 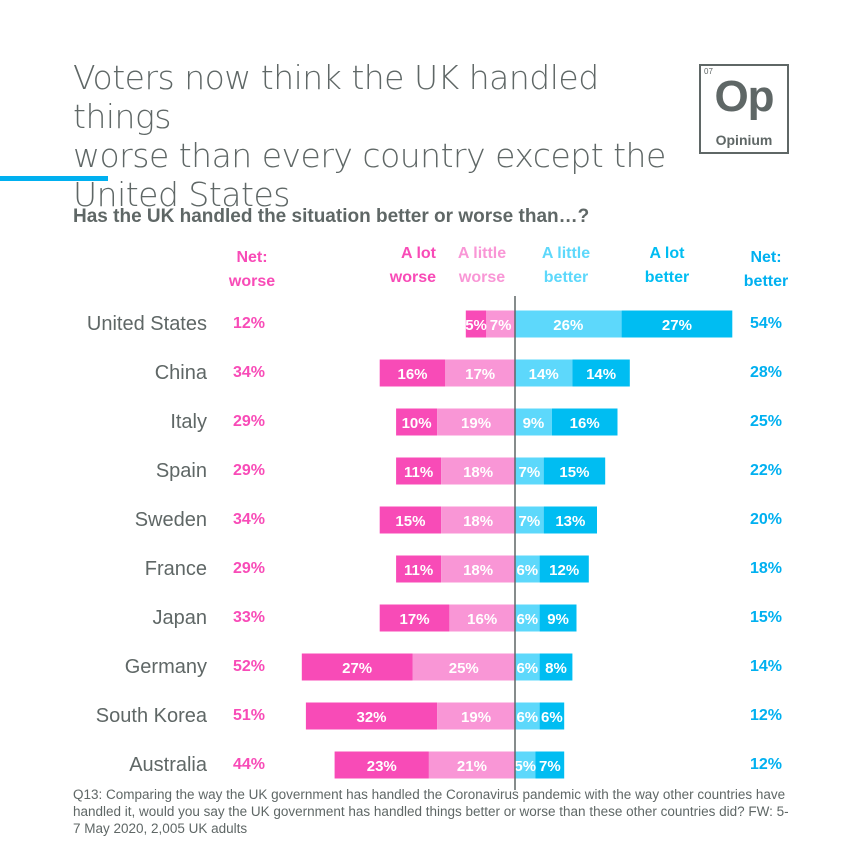 What do you see at coordinates (249, 617) in the screenshot?
I see `net-worse-value: 33%` at bounding box center [249, 617].